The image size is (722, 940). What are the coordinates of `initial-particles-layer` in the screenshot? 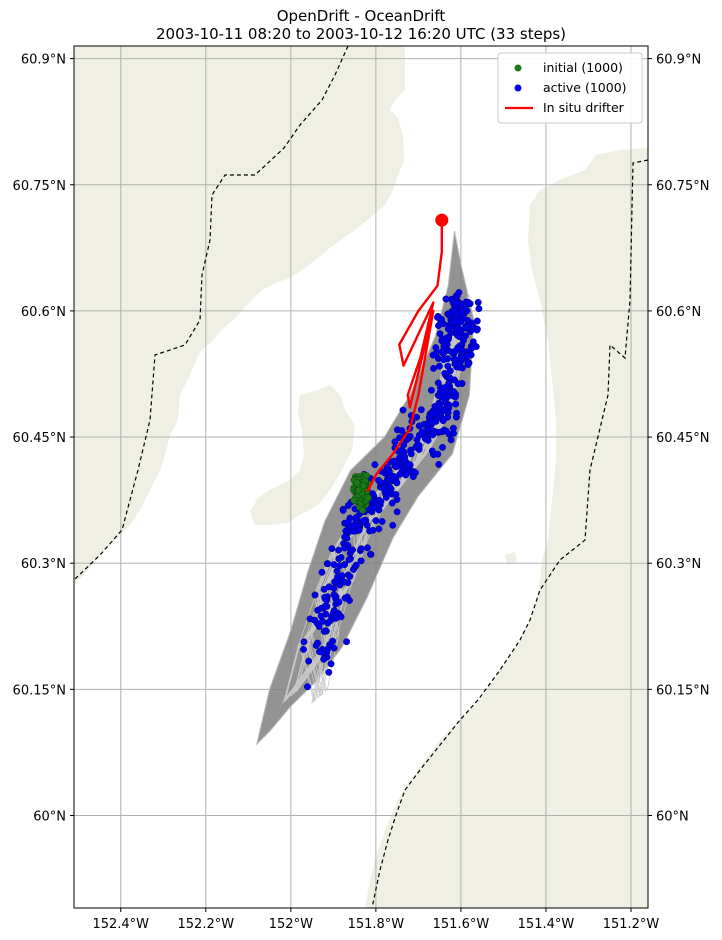 It's located at (361, 492).